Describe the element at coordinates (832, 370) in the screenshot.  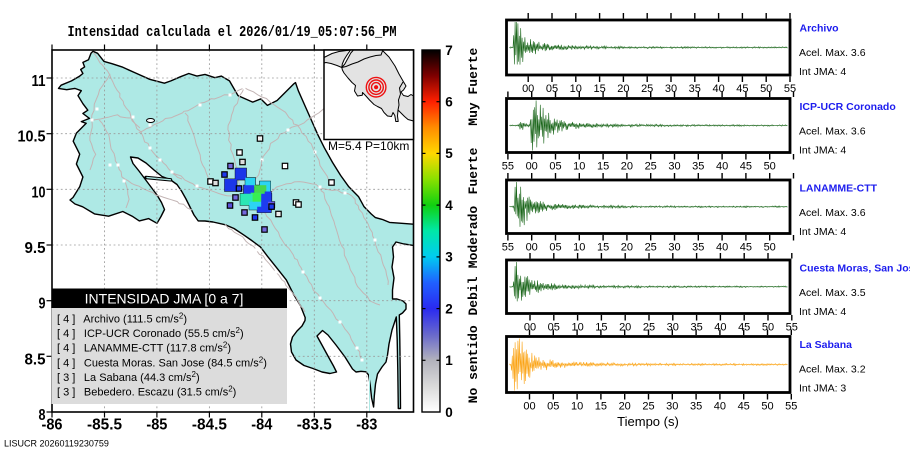
I see `svg-text: Acel. Max. 3.2` at that location.